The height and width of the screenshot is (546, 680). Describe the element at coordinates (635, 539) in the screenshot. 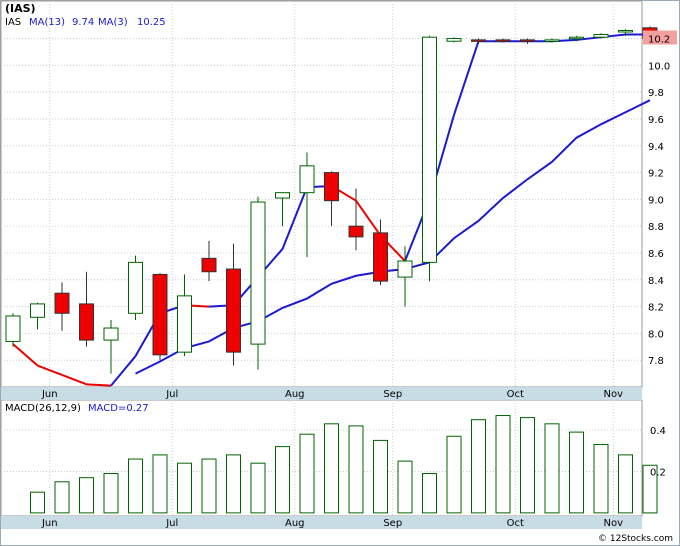

I see `footer-credit: © 12Stocks.com` at that location.